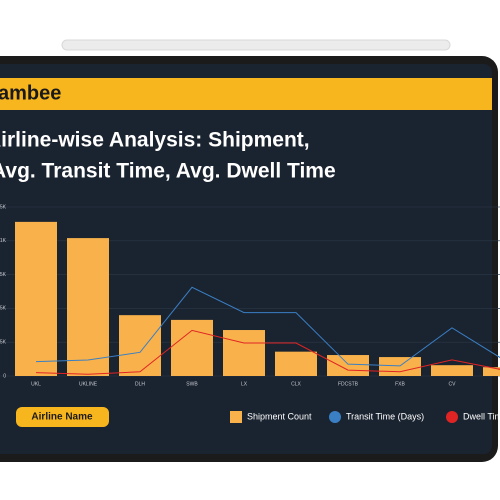 The image size is (500, 500). I want to click on y-tick-label: 0.75K, so click(3, 275).